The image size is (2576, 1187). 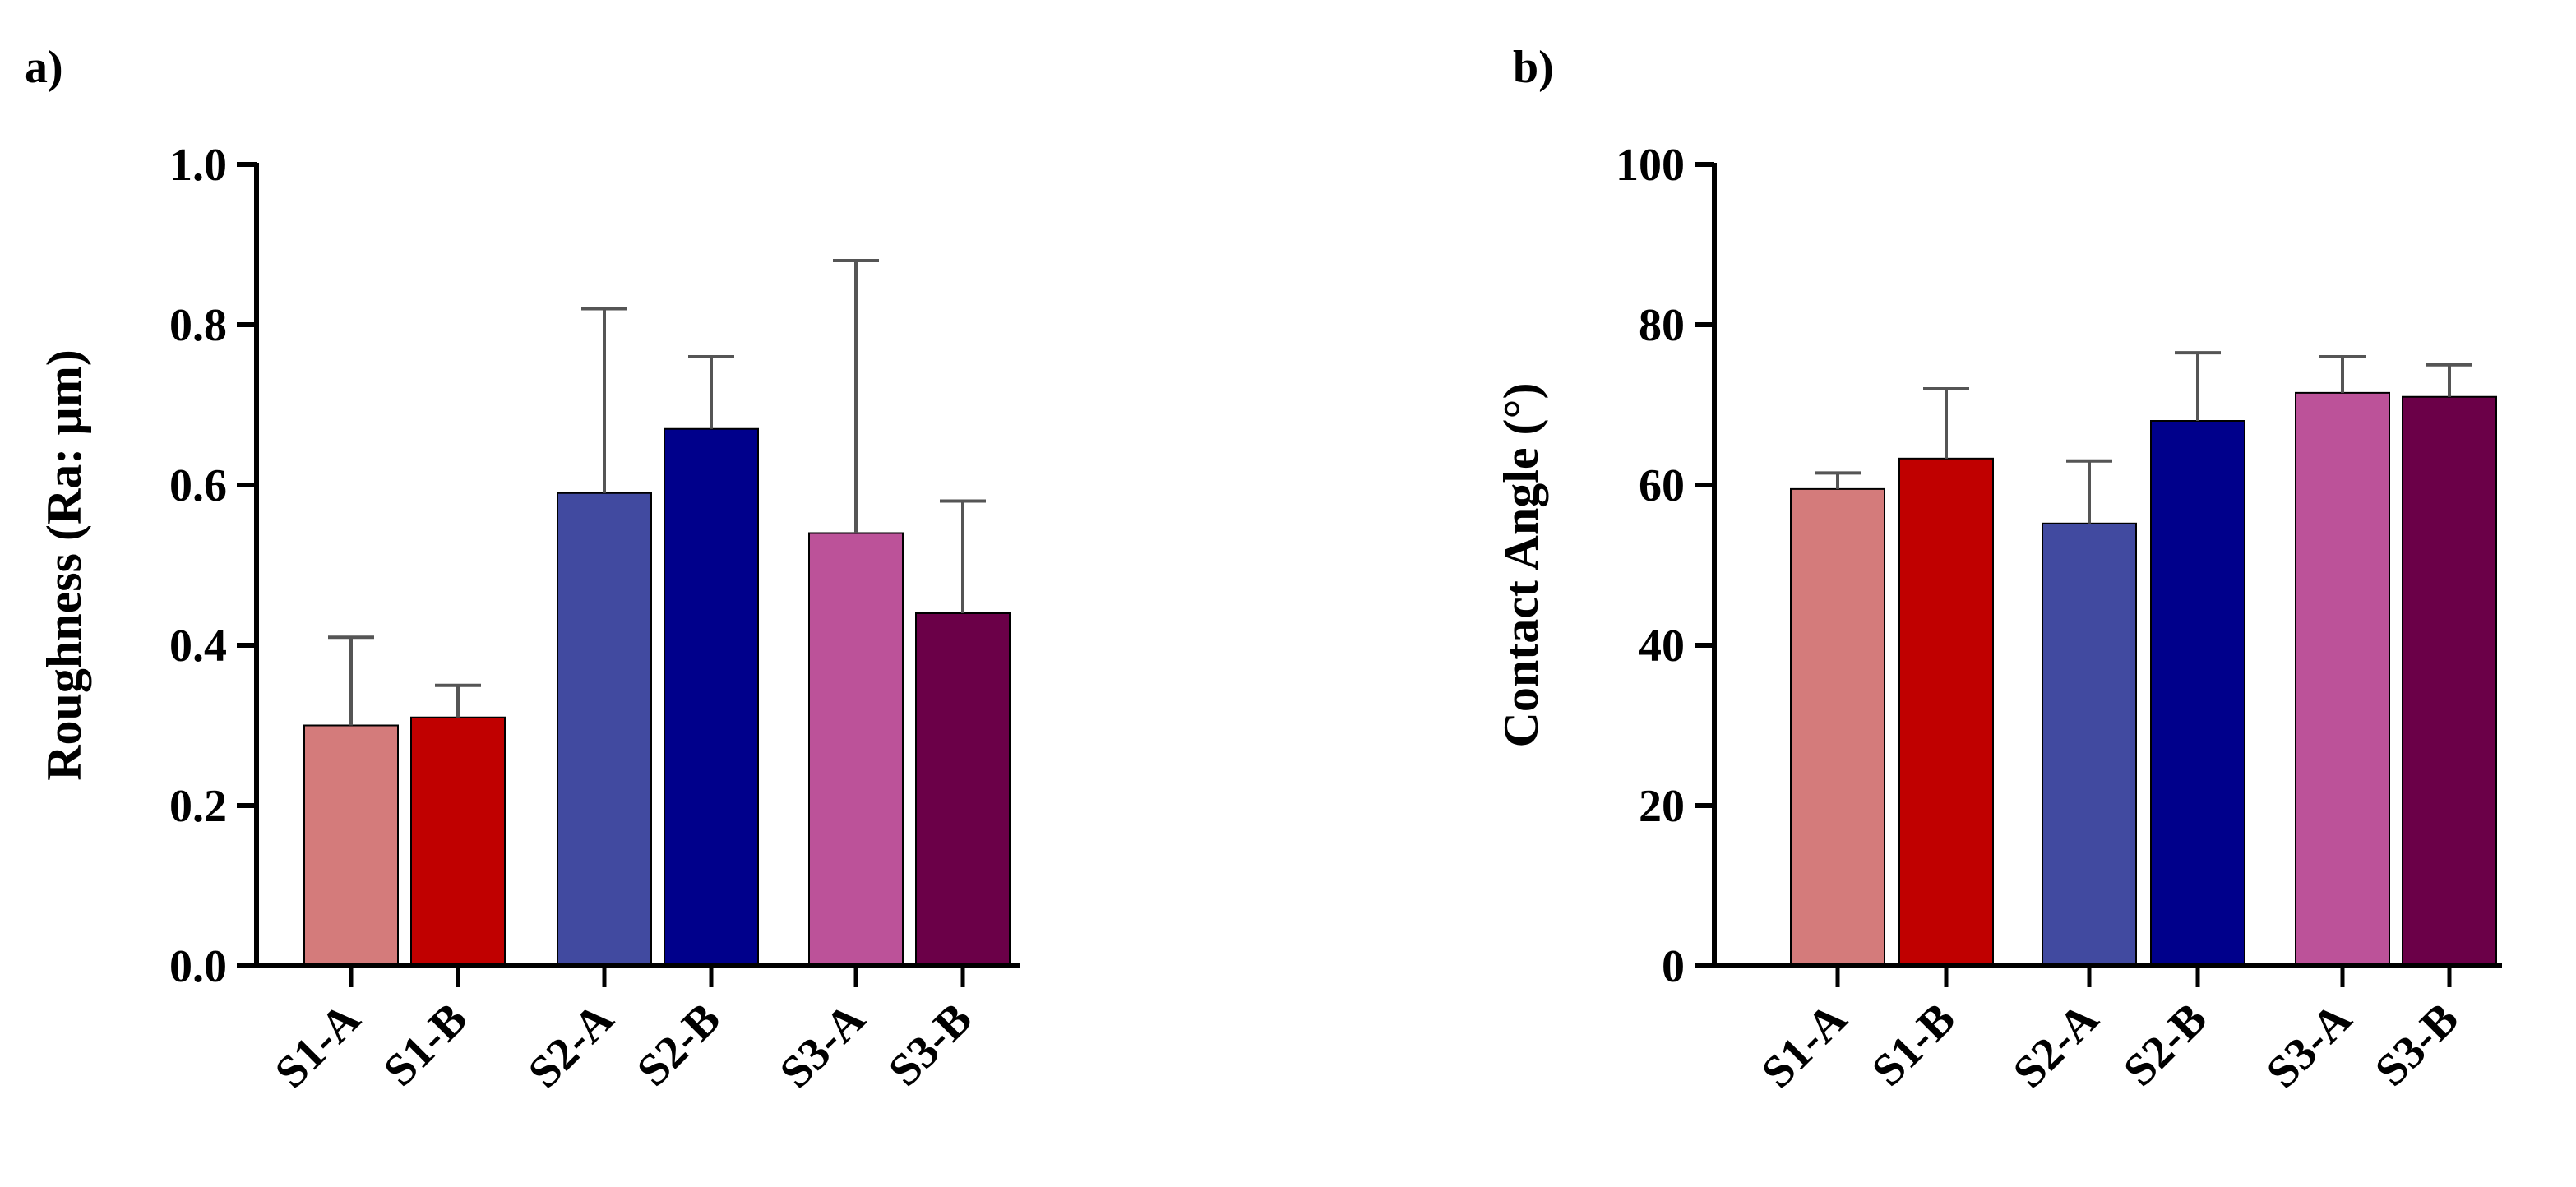 I want to click on y-tick-label: 100, so click(x=1650, y=165).